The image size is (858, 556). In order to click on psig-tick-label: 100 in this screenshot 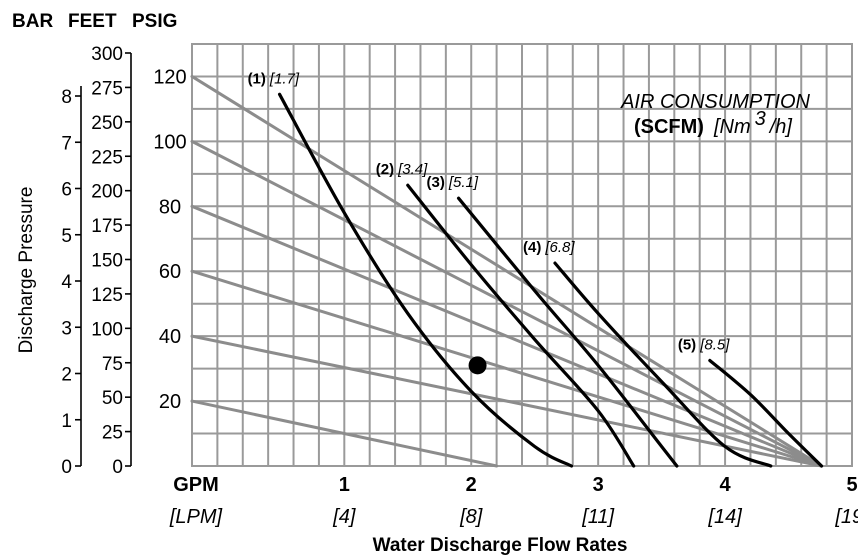, I will do `click(169, 142)`.